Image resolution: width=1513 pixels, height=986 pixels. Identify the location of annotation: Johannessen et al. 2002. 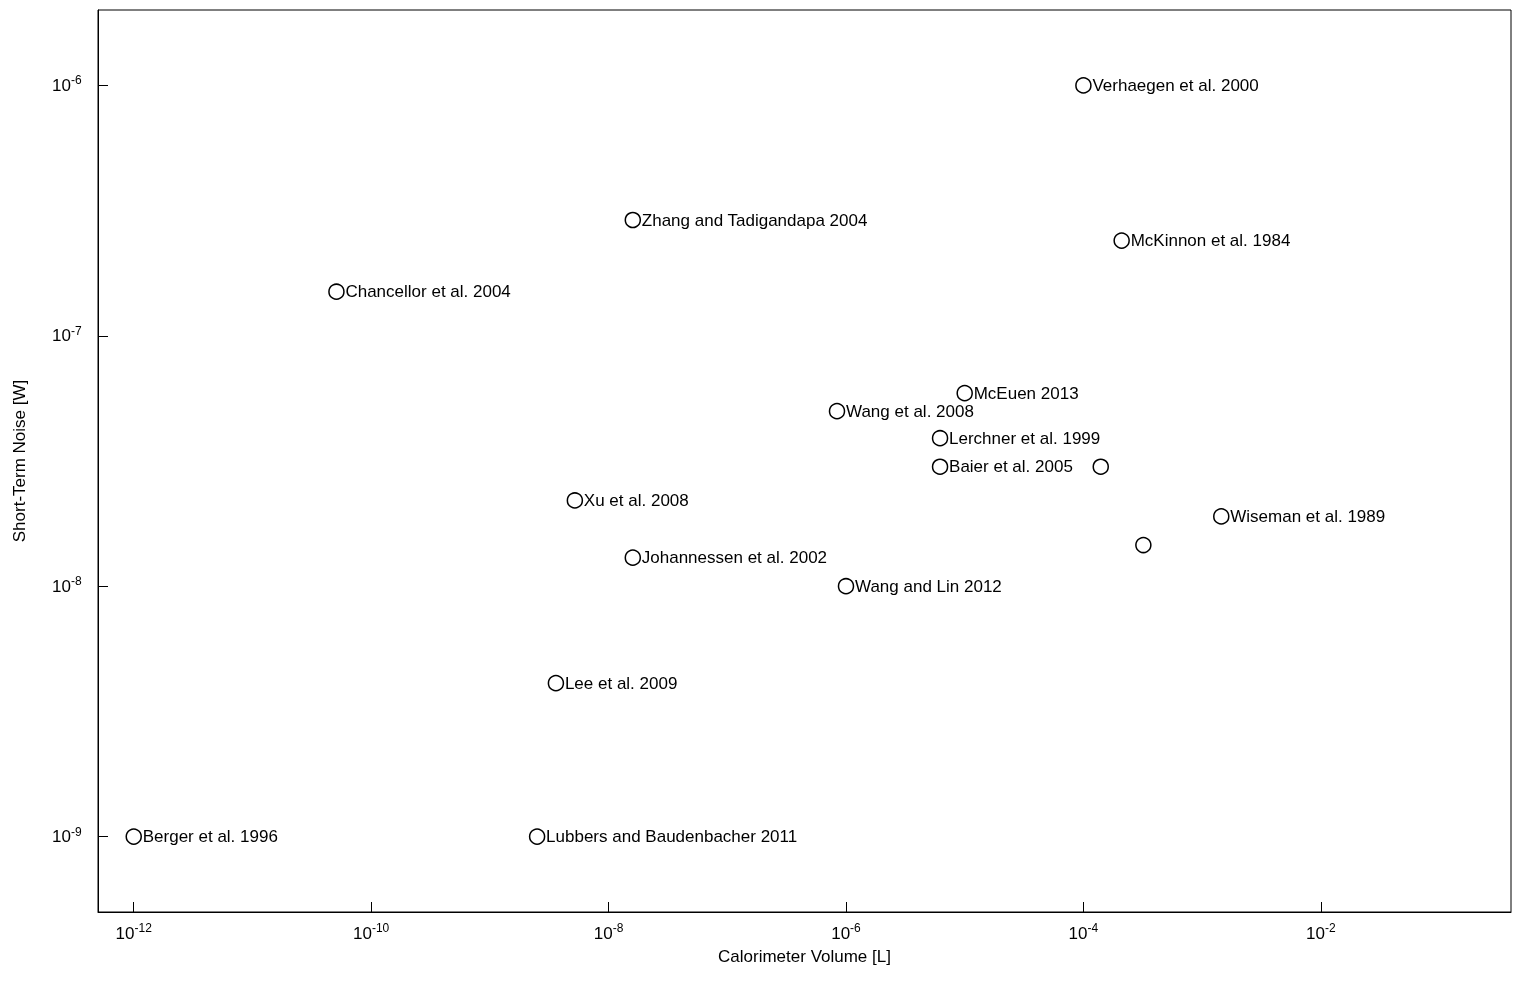
(734, 558).